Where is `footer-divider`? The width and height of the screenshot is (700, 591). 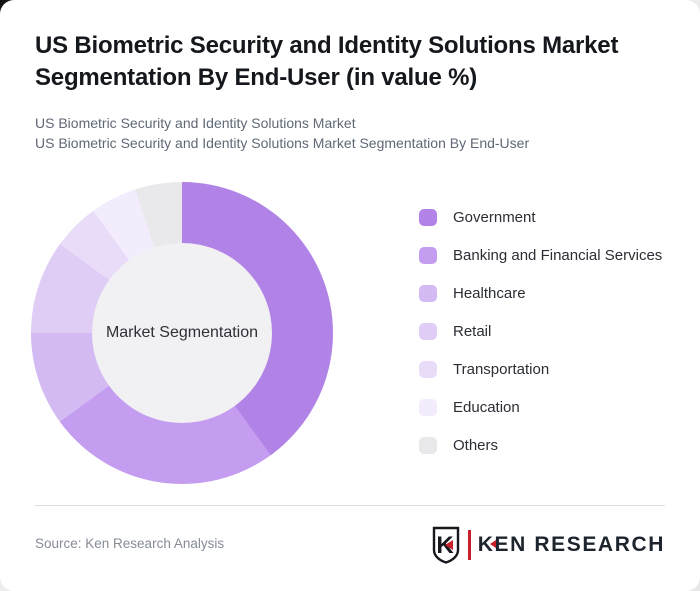 footer-divider is located at coordinates (350, 505).